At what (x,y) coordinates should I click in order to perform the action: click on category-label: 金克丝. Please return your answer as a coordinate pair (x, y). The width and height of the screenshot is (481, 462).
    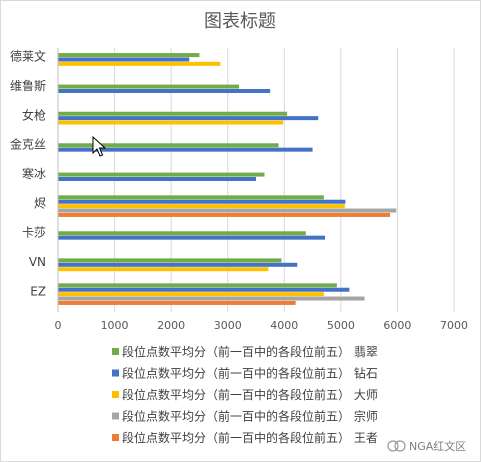
    Looking at the image, I should click on (28, 144).